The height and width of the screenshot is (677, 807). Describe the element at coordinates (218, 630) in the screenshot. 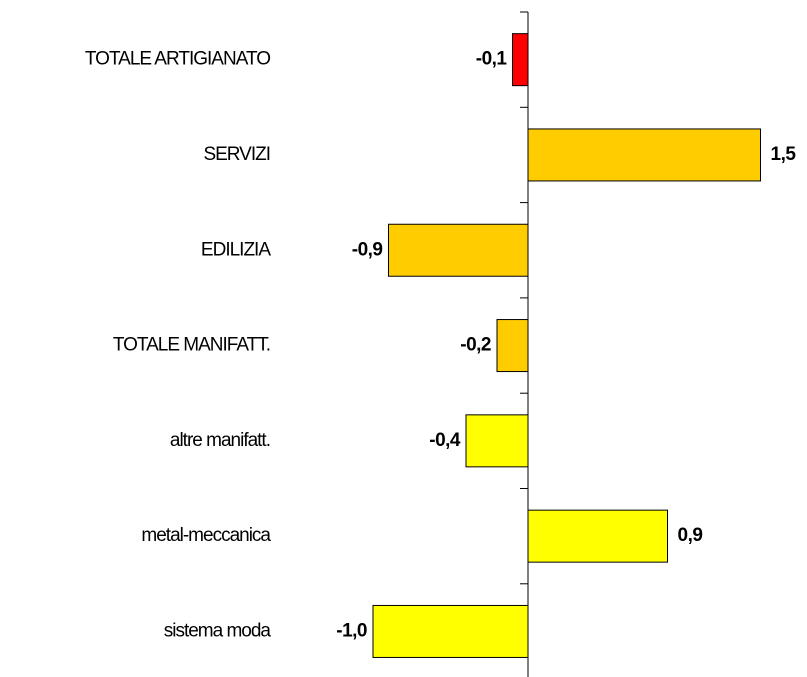

I see `category-label: sistema moda` at that location.